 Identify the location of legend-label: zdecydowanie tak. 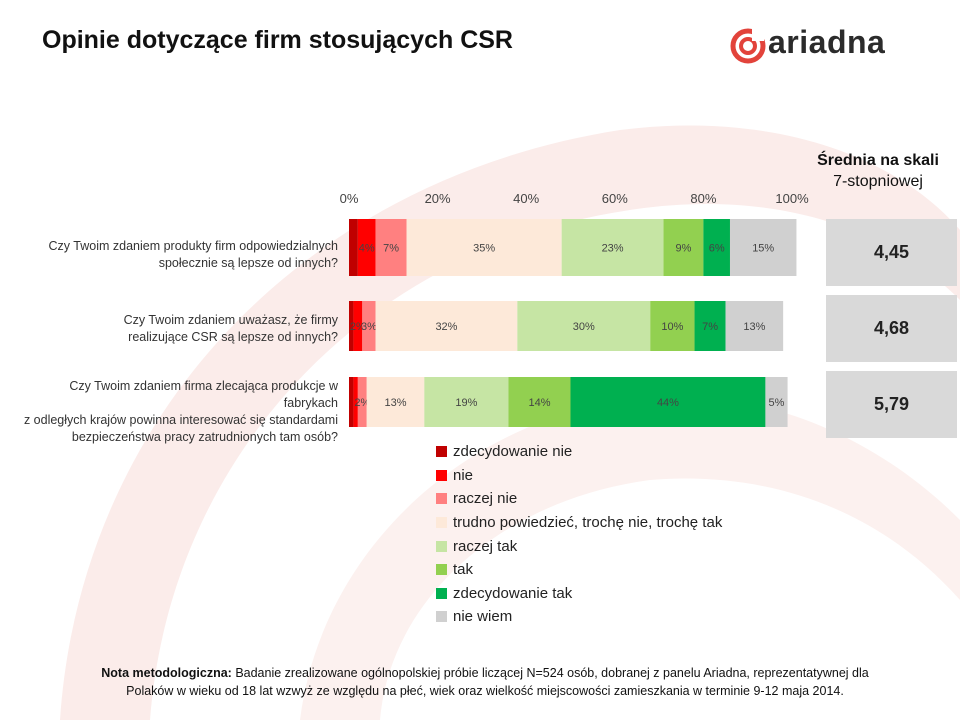
(513, 593).